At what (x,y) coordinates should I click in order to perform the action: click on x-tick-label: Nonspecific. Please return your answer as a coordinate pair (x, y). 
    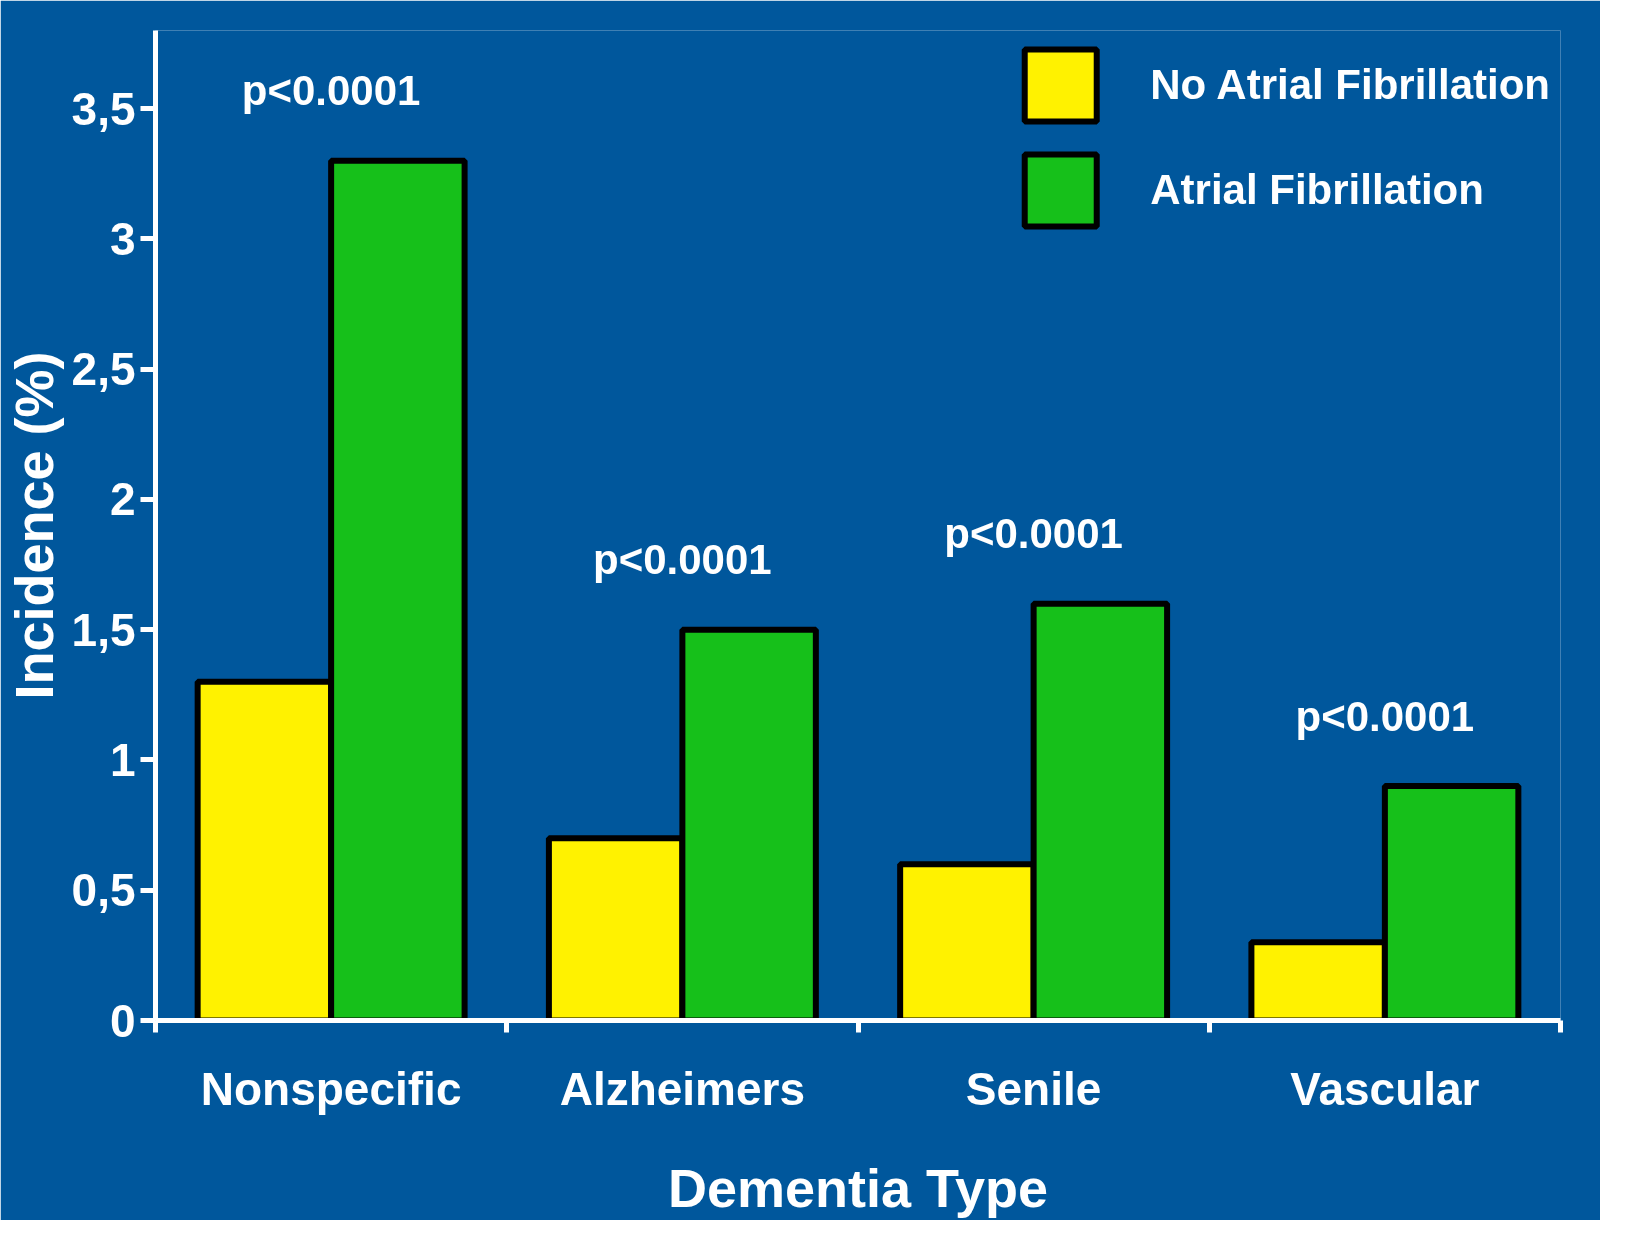
    Looking at the image, I should click on (331, 1088).